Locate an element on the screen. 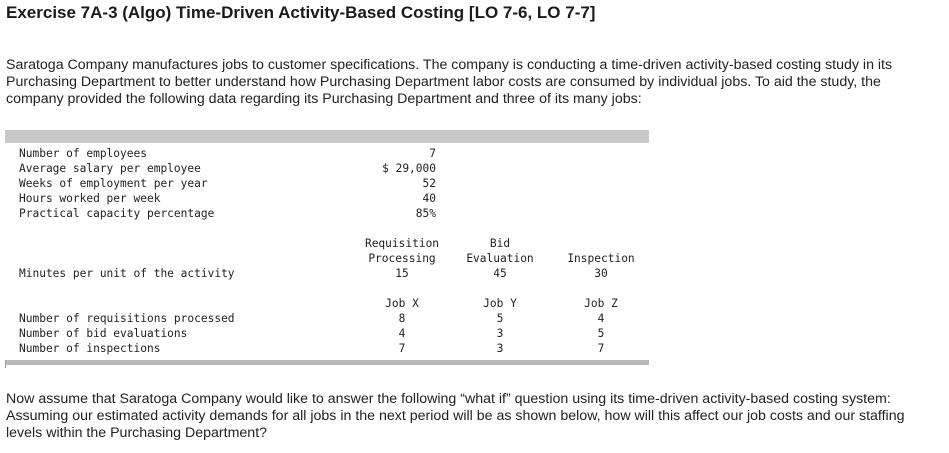 The width and height of the screenshot is (949, 453). job-row-label-inspections: Number of inspections is located at coordinates (90, 348).